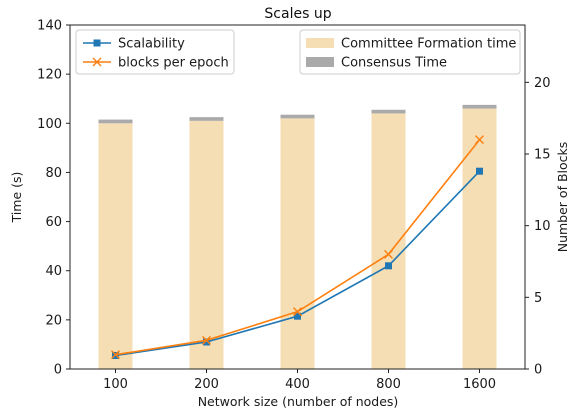  I want to click on x-tick-label: 200, so click(206, 384).